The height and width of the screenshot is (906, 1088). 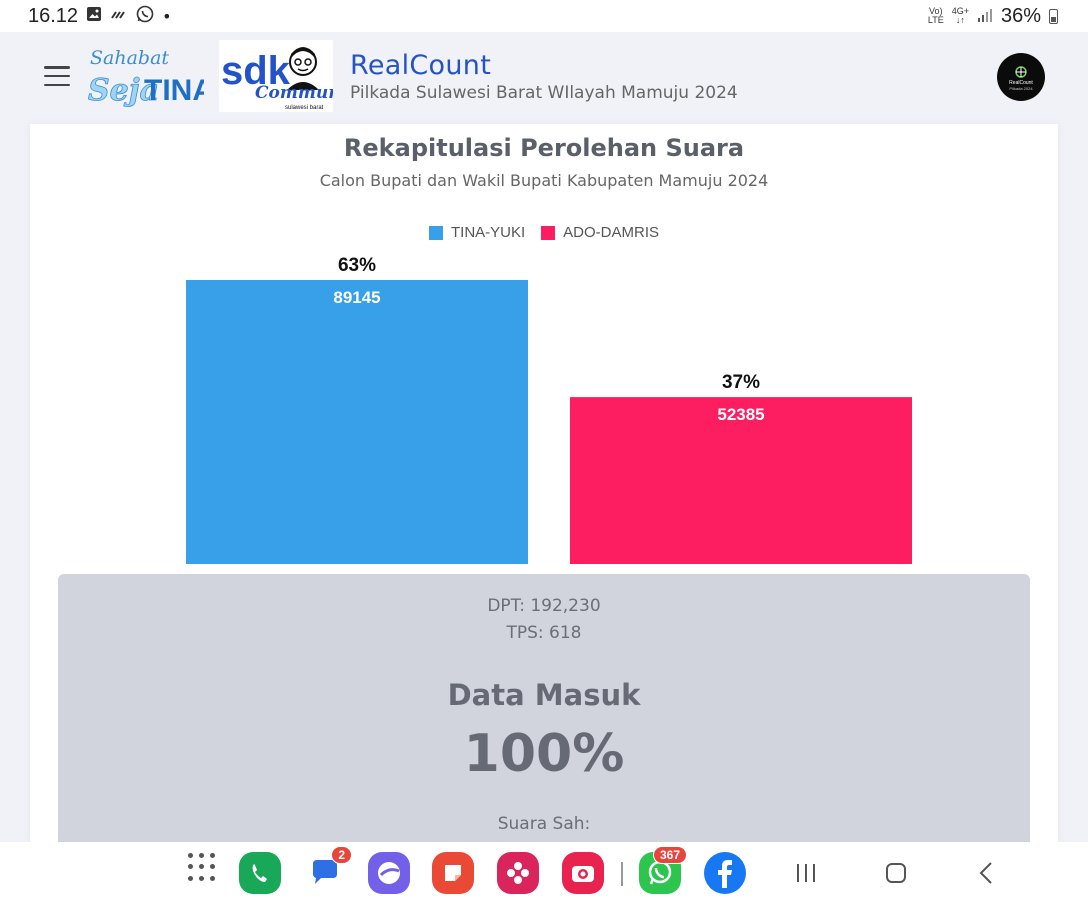 What do you see at coordinates (544, 824) in the screenshot?
I see `suara-sah-label: Suara Sah:` at bounding box center [544, 824].